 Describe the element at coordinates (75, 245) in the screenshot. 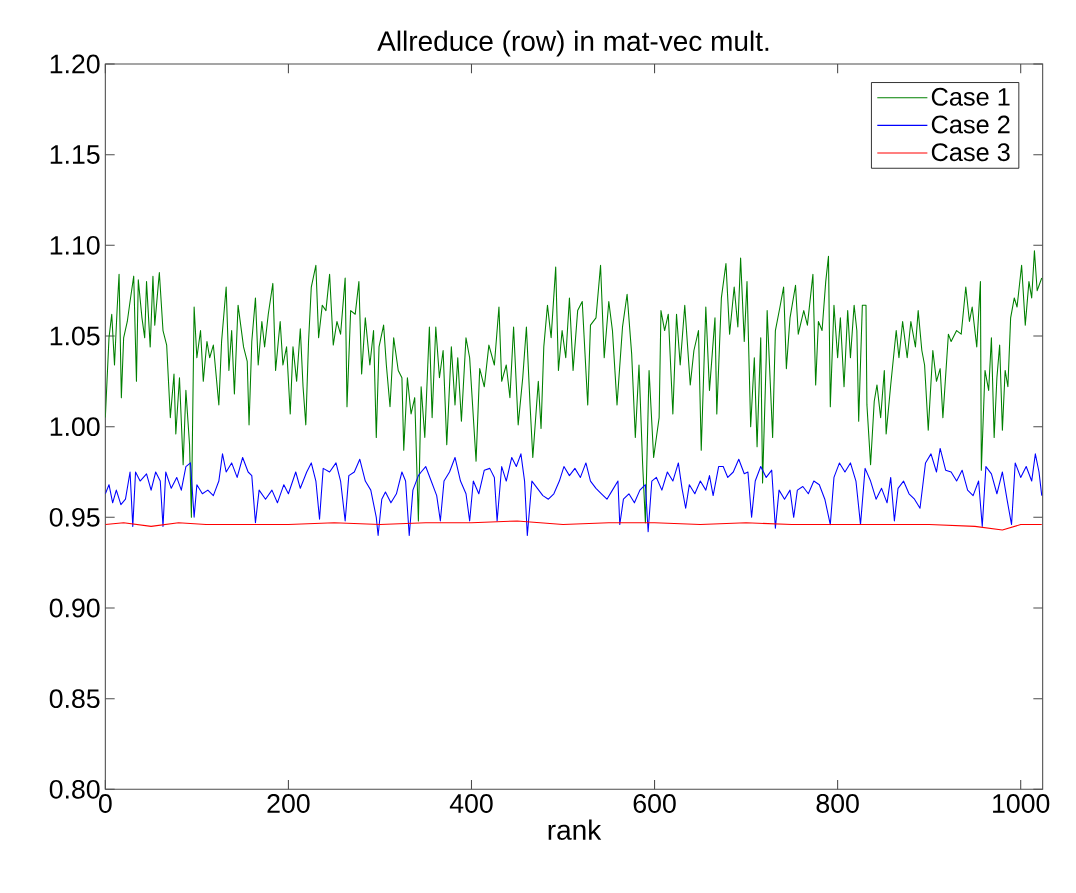

I see `y-tick-label: 1.10` at that location.